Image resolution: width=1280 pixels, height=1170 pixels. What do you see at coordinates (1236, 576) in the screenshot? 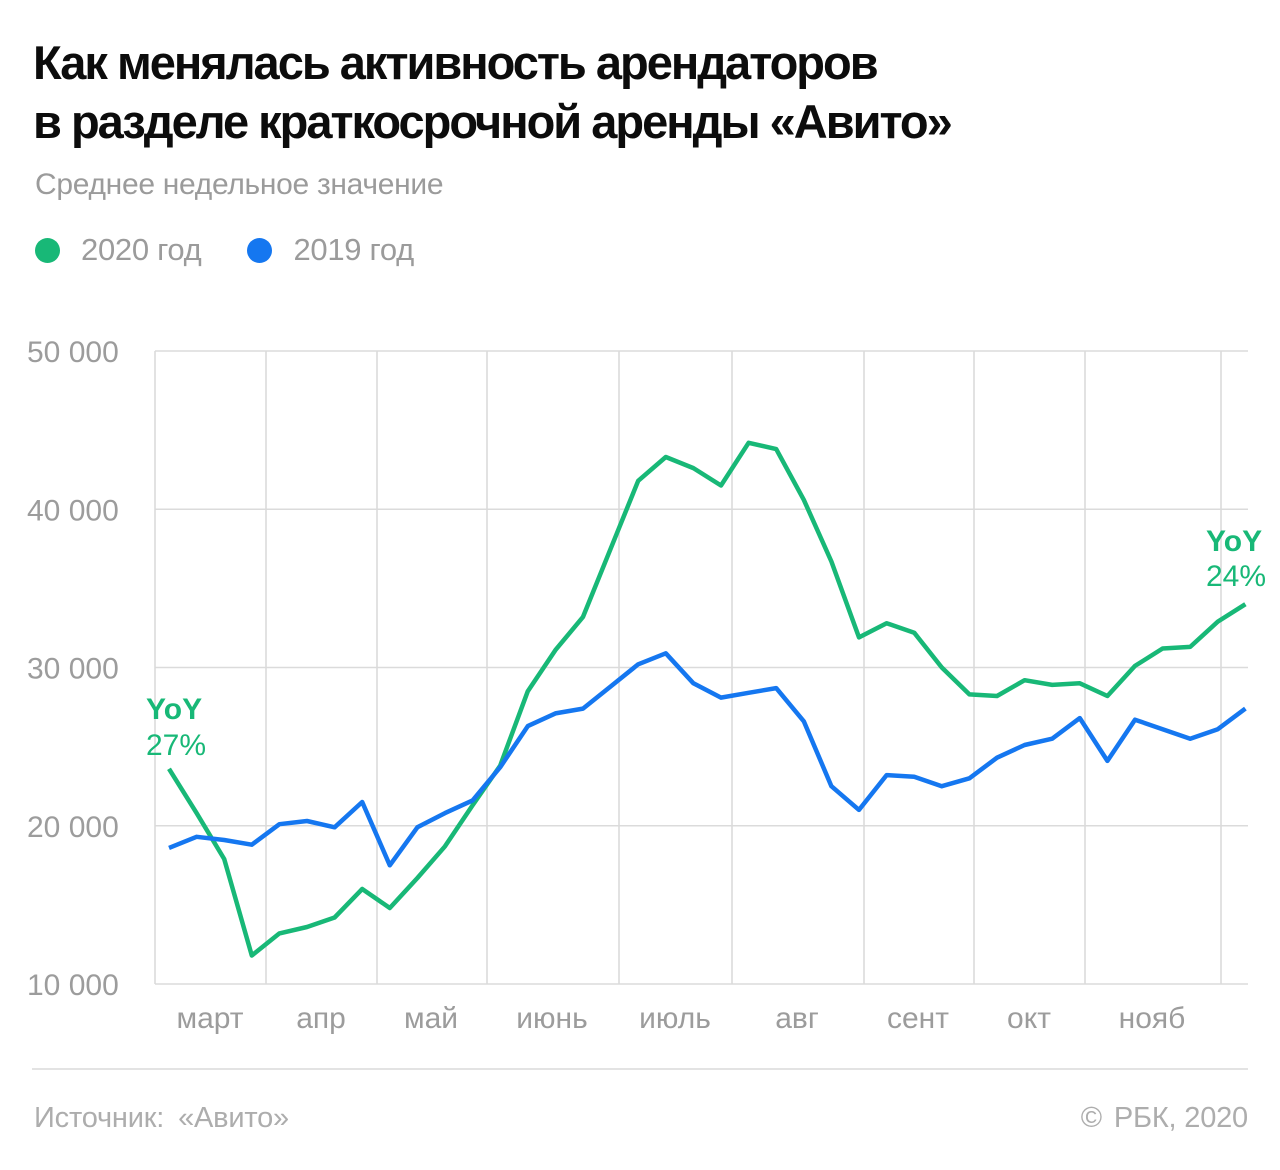
I see `yoy-annotation-value-end: 24%` at bounding box center [1236, 576].